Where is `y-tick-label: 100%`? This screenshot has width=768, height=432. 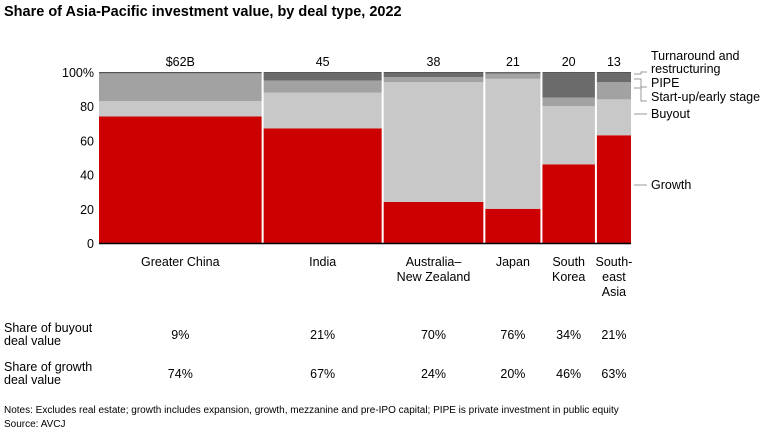 y-tick-label: 100% is located at coordinates (78, 73).